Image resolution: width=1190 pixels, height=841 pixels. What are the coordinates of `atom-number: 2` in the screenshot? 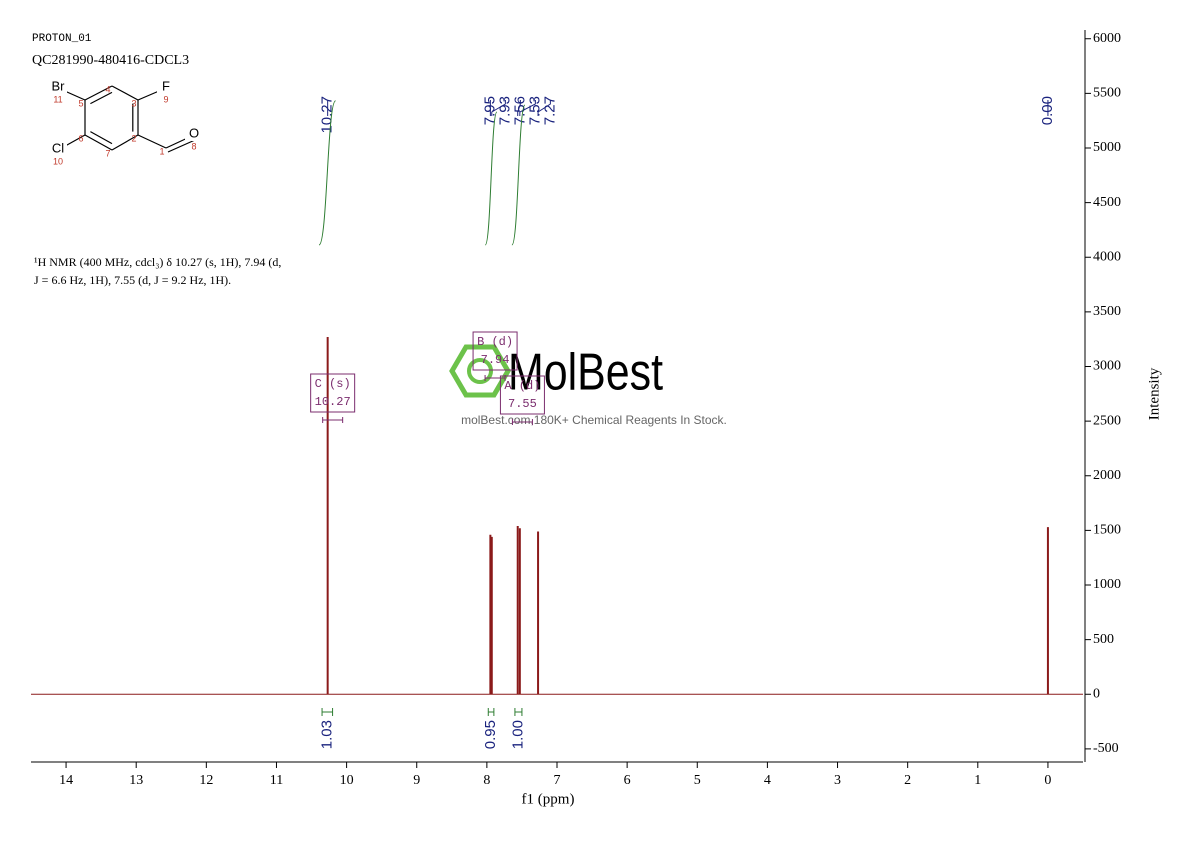 It's located at (133, 138).